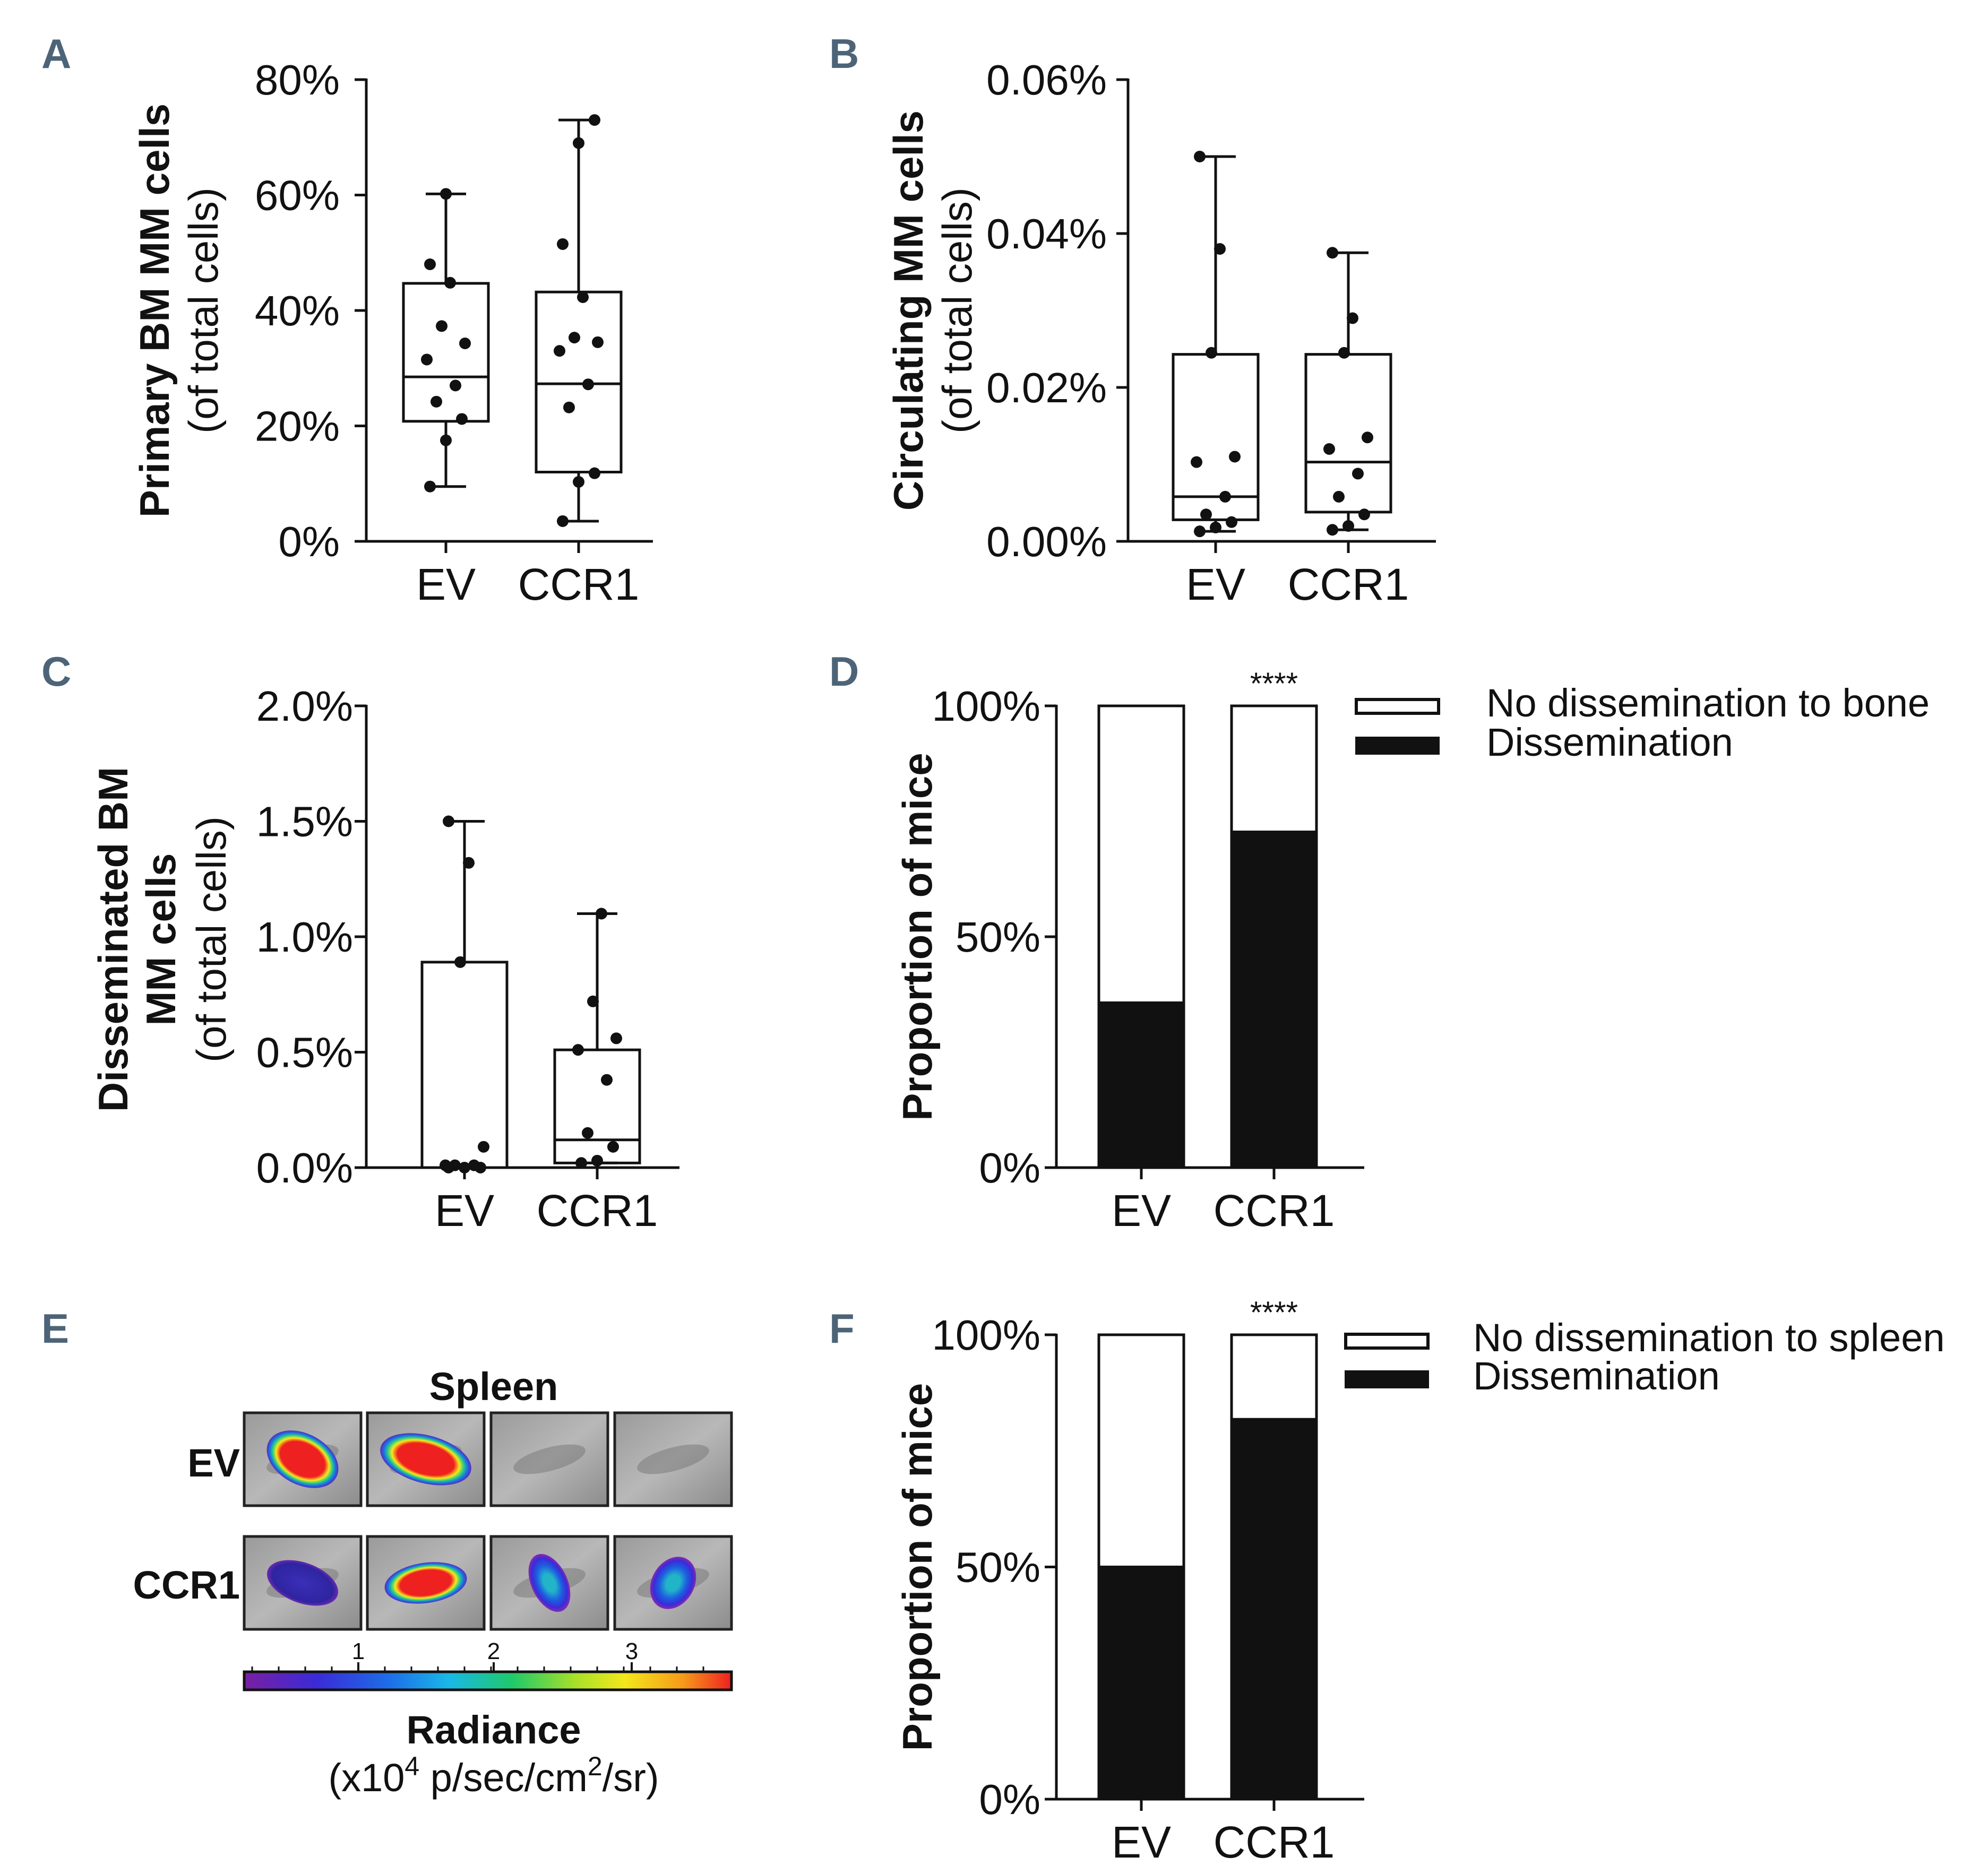  I want to click on panel-letter-d: D, so click(844, 671).